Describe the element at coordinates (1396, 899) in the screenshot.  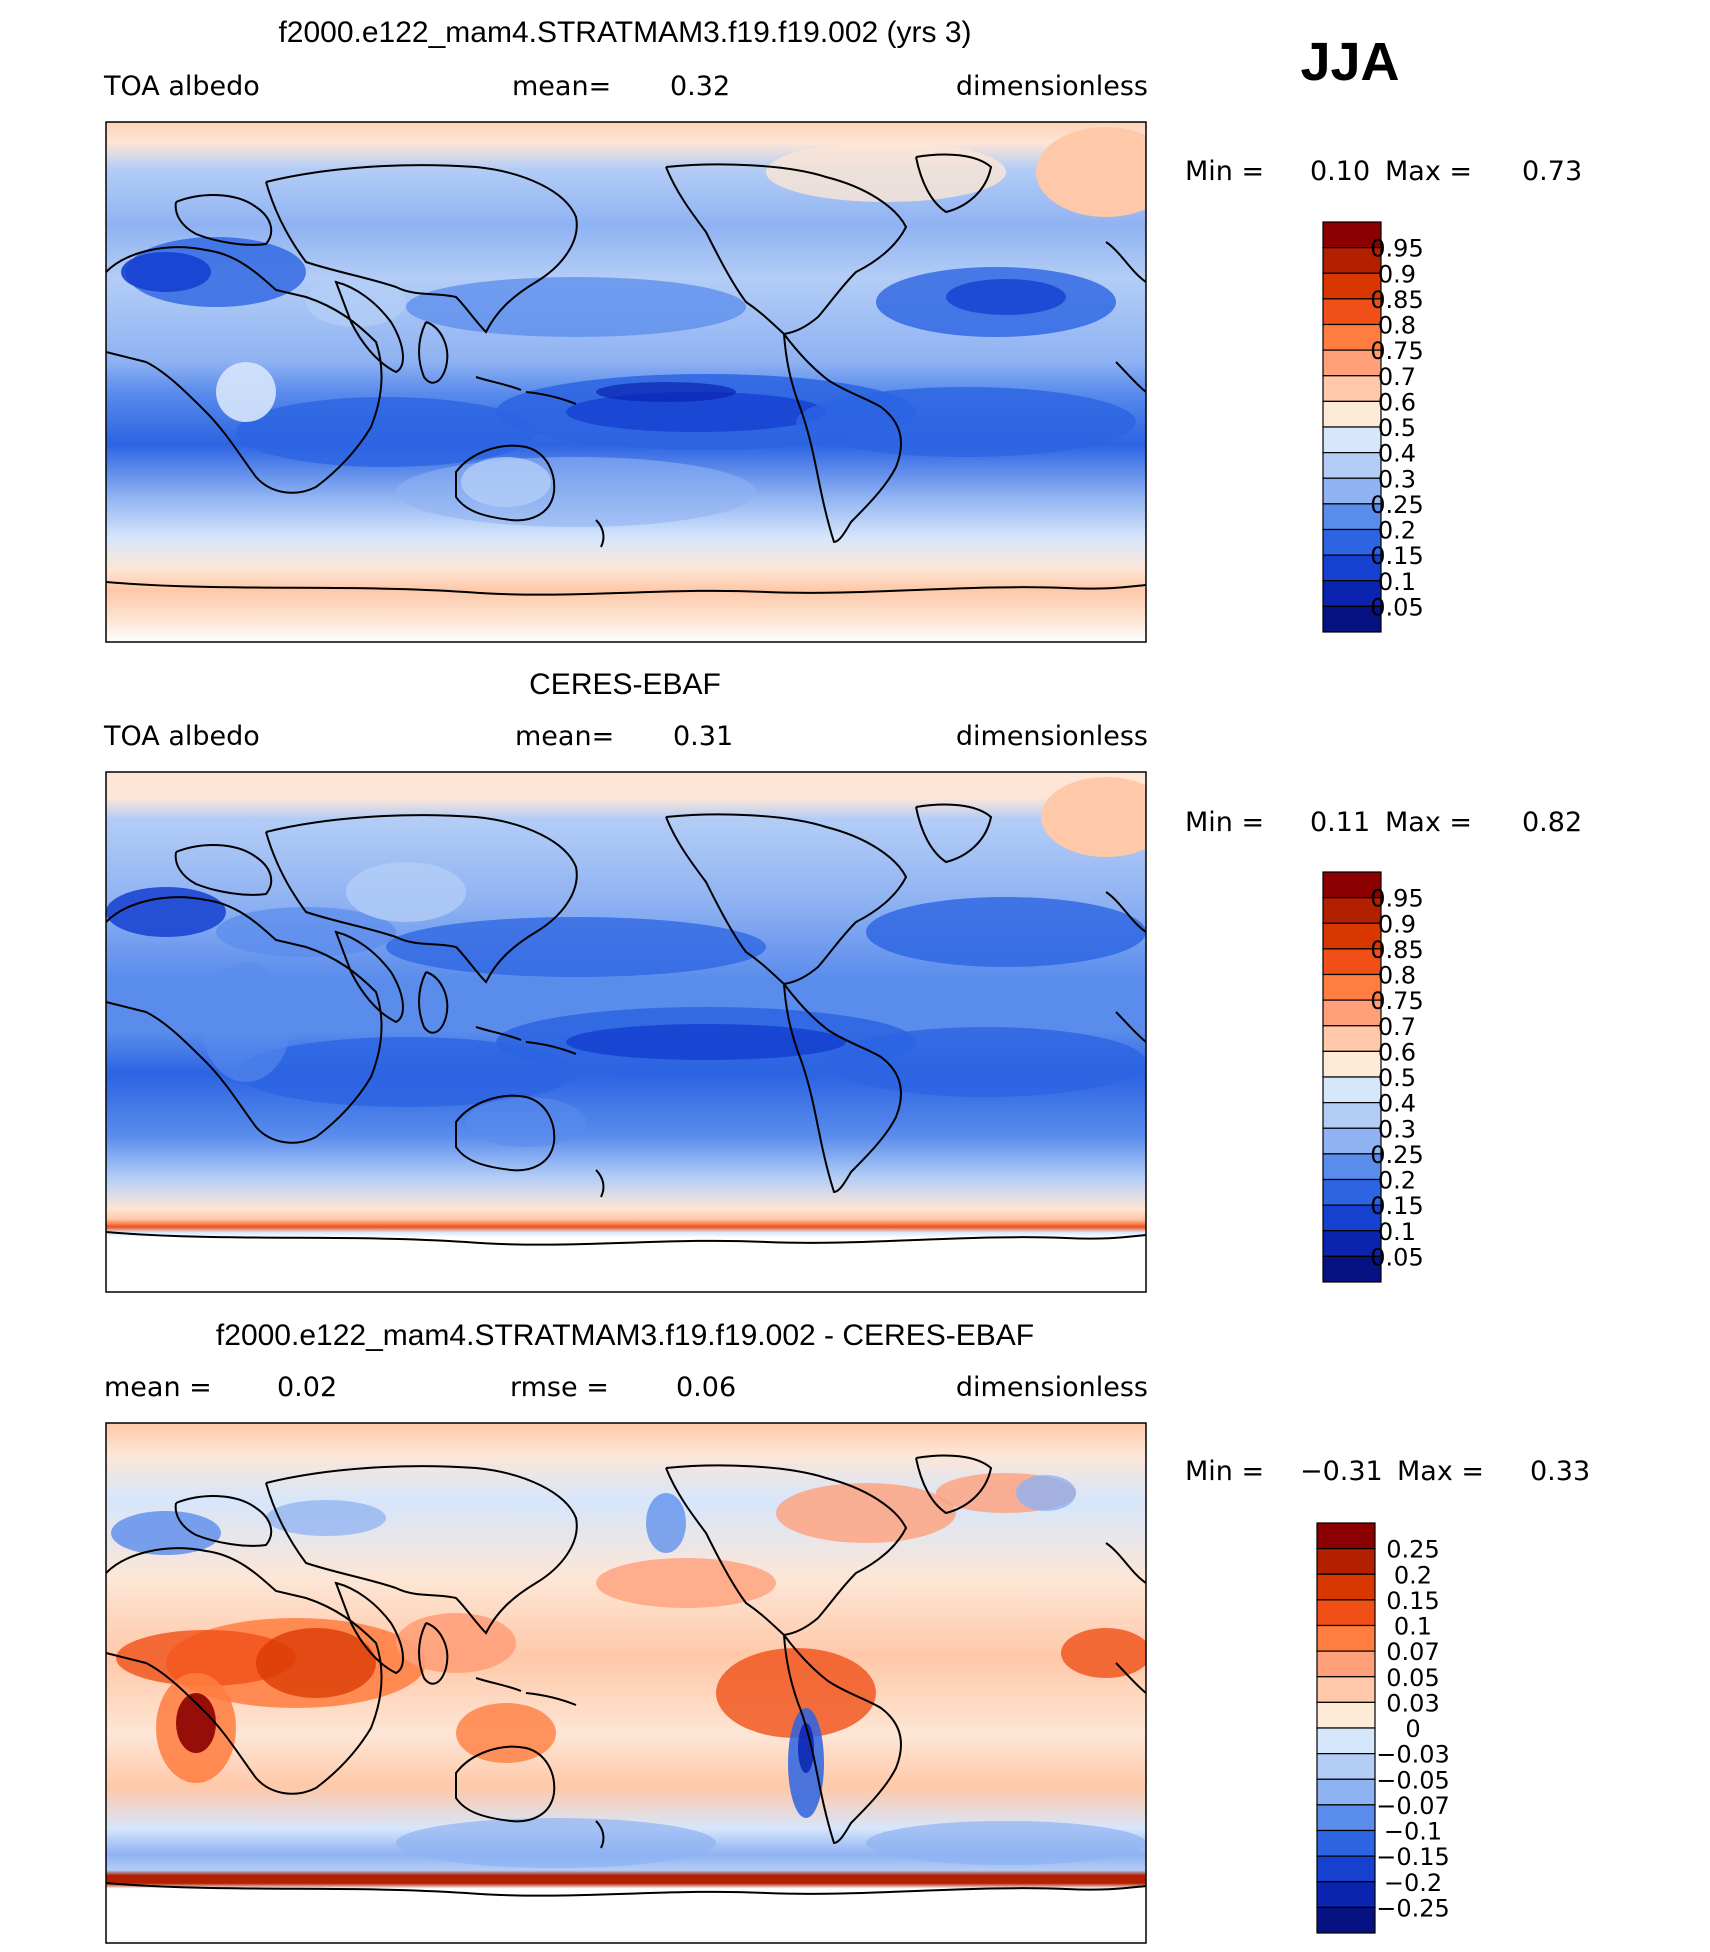
I see `colorbar-tick-label: 0.95` at that location.